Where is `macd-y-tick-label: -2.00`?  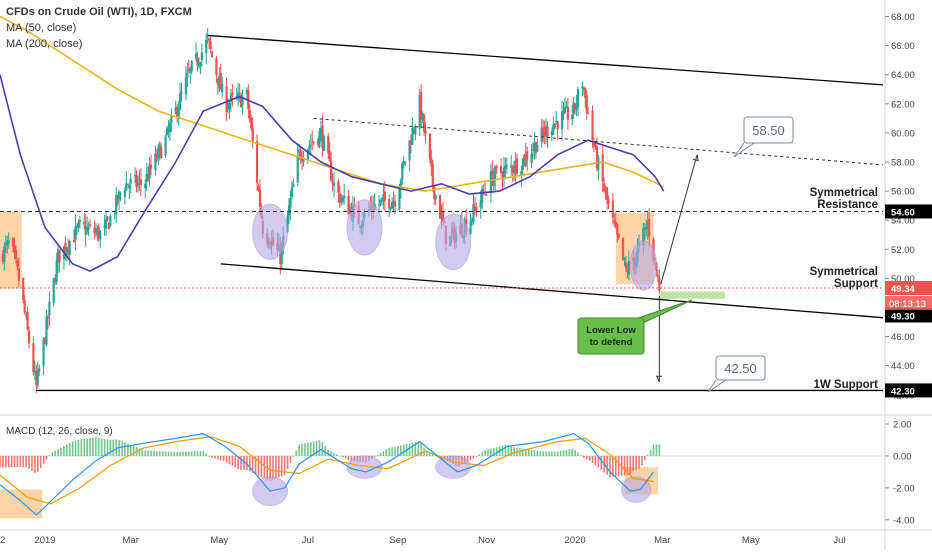 macd-y-tick-label: -2.00 is located at coordinates (904, 488).